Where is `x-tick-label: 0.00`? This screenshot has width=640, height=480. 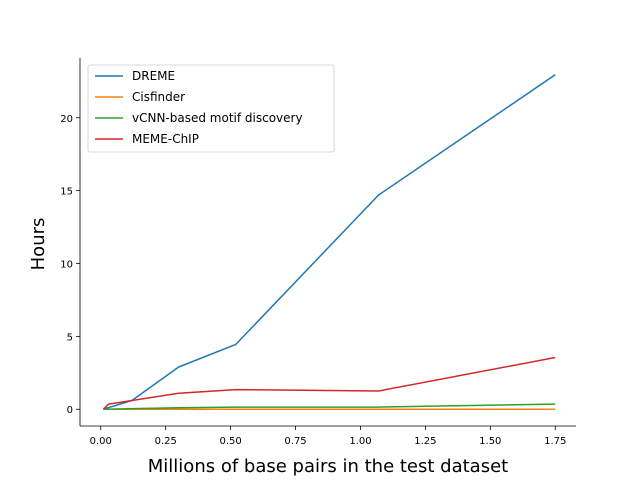 x-tick-label: 0.00 is located at coordinates (101, 441).